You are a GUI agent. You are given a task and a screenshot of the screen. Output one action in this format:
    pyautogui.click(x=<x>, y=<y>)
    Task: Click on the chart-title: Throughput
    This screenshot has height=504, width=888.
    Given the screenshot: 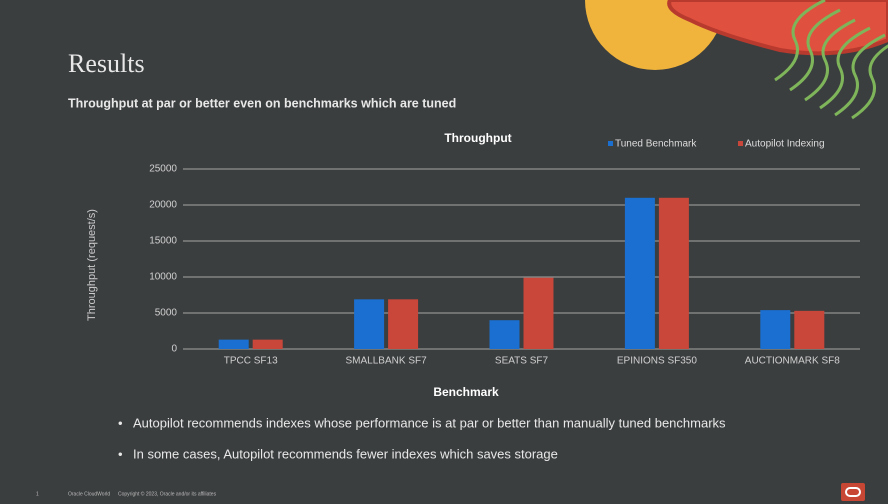 What is the action you would take?
    pyautogui.click(x=477, y=138)
    